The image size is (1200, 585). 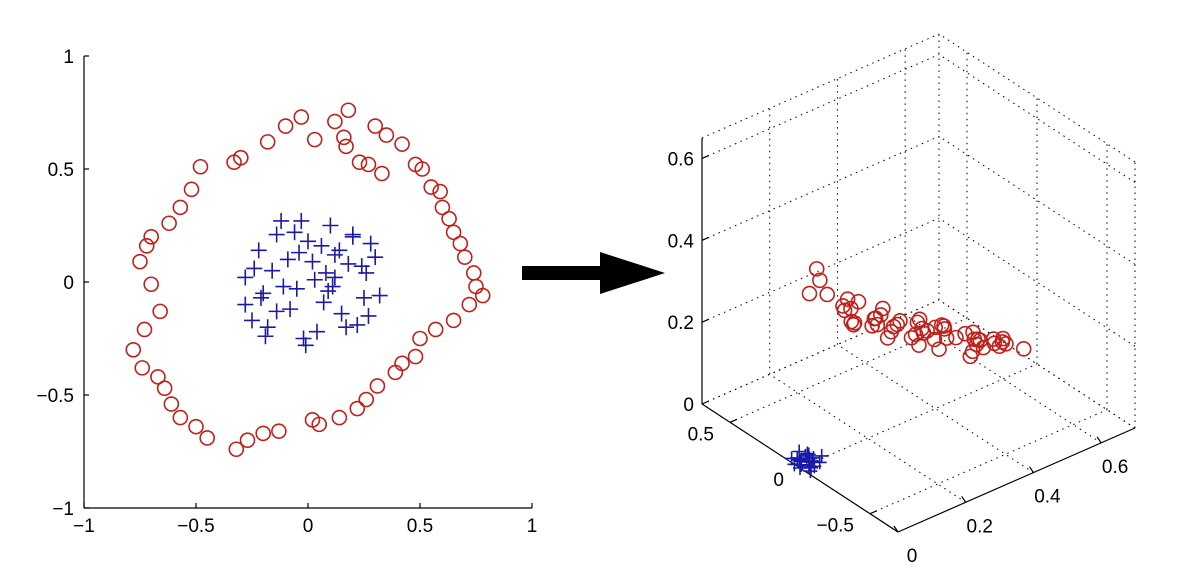 What do you see at coordinates (912, 556) in the screenshot?
I see `x-tick-label: 0` at bounding box center [912, 556].